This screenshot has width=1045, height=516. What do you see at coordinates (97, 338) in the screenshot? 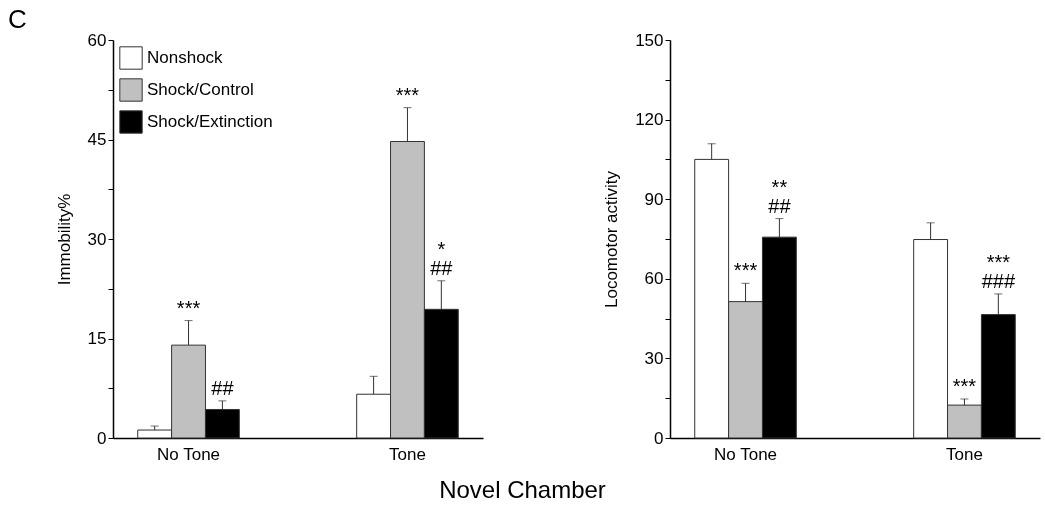
I see `y-tick-label: 15` at bounding box center [97, 338].